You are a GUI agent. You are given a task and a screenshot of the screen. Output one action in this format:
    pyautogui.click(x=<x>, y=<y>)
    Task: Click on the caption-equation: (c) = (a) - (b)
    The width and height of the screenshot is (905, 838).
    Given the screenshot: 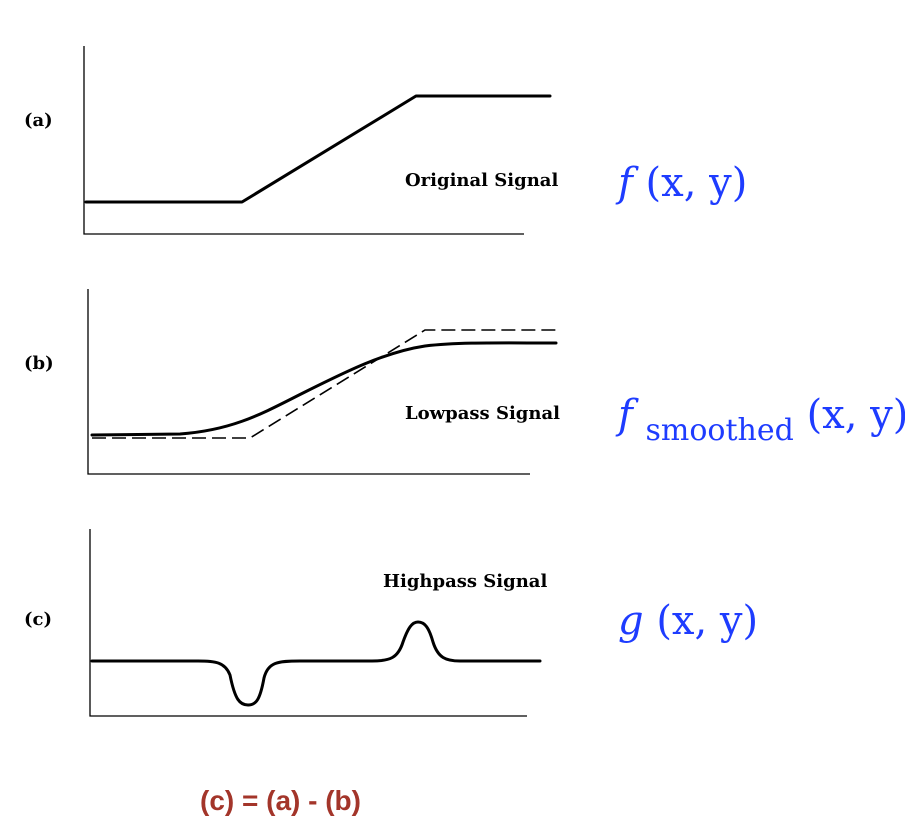 What is the action you would take?
    pyautogui.click(x=280, y=800)
    